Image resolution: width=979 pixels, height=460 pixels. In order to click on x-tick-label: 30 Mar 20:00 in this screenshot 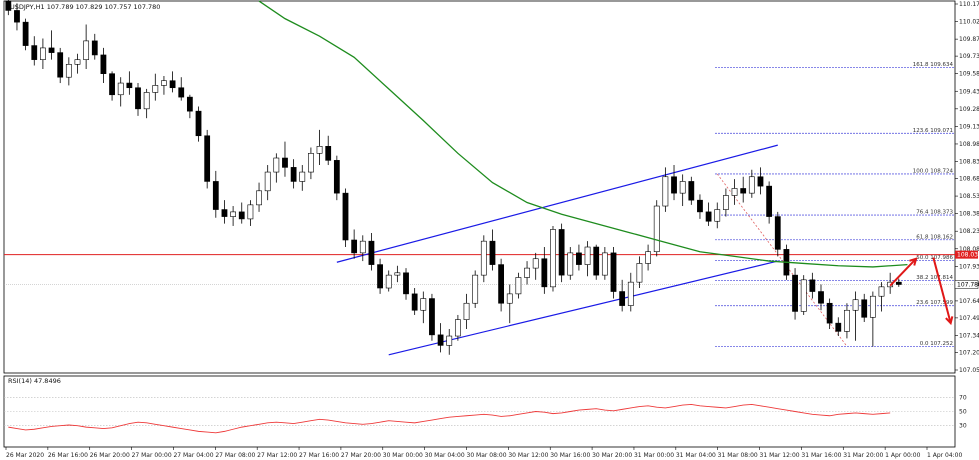, I will do `click(612, 455)`.